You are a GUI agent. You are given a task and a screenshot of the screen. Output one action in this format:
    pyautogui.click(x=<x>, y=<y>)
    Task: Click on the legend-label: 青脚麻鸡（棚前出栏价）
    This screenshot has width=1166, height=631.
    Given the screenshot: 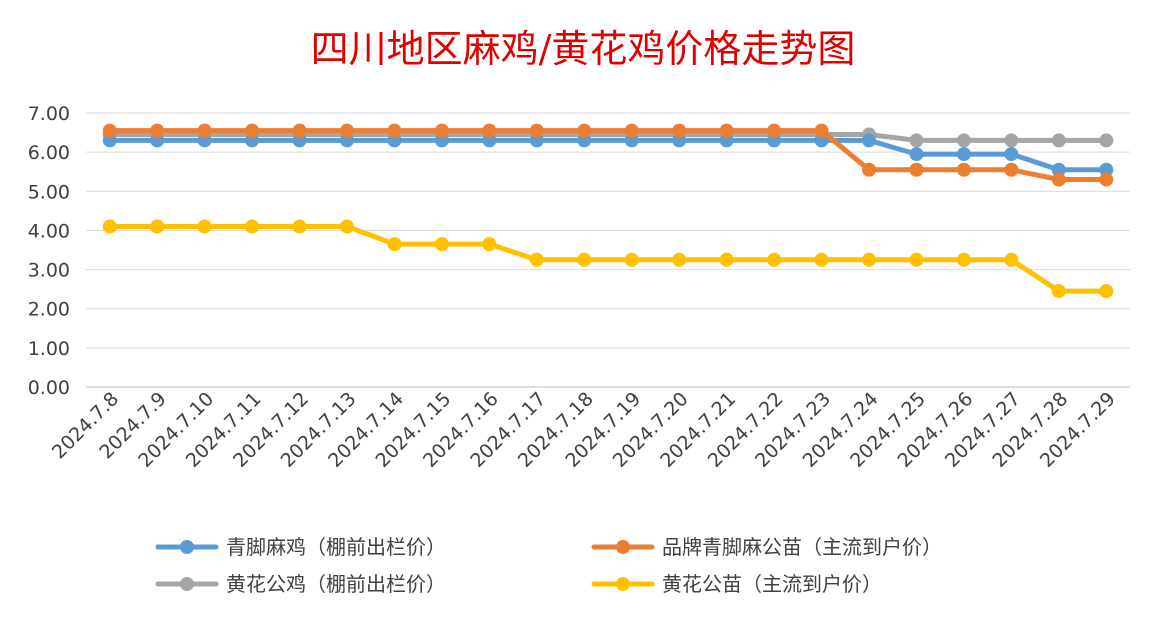 What is the action you would take?
    pyautogui.click(x=336, y=547)
    